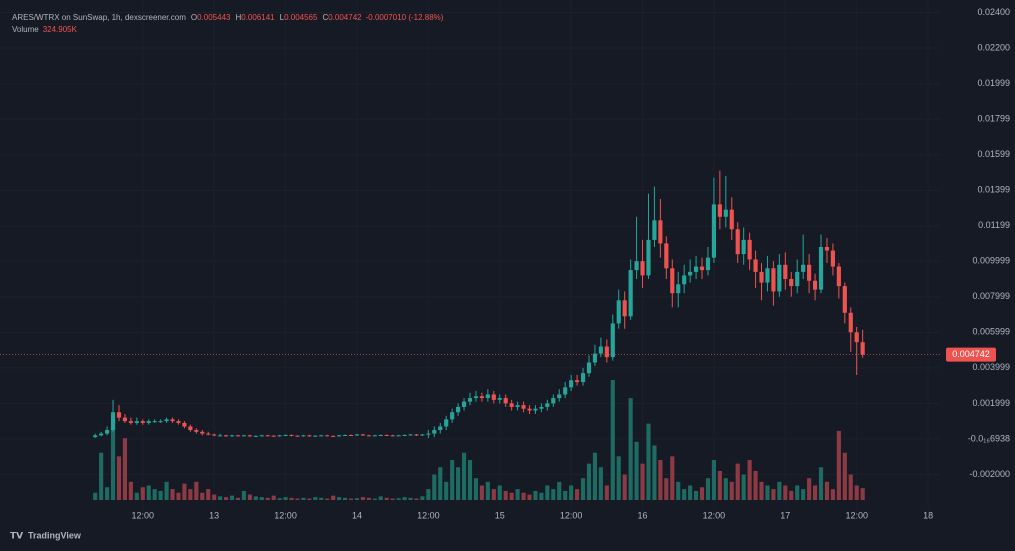  What do you see at coordinates (928, 515) in the screenshot?
I see `x-tick-label: 18` at bounding box center [928, 515].